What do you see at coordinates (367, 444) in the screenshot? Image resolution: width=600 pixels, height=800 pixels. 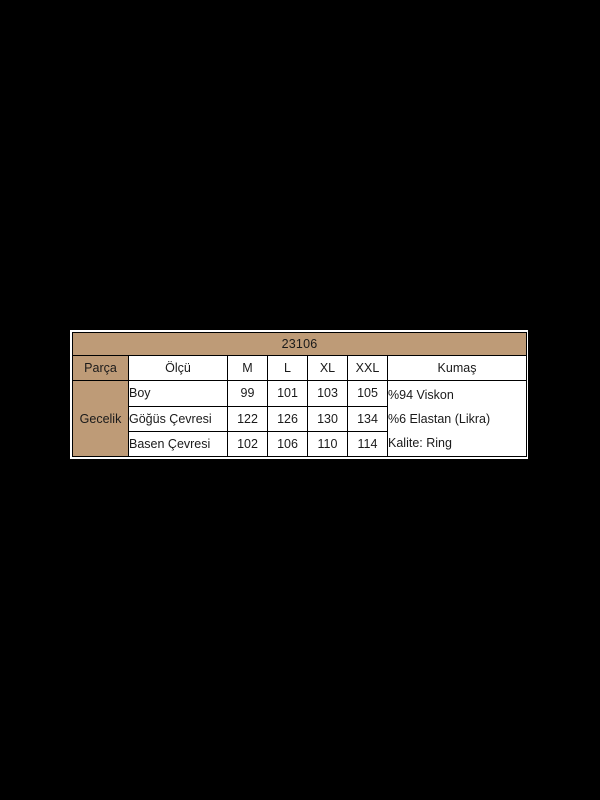 I see `measure-value-xxl: 114` at bounding box center [367, 444].